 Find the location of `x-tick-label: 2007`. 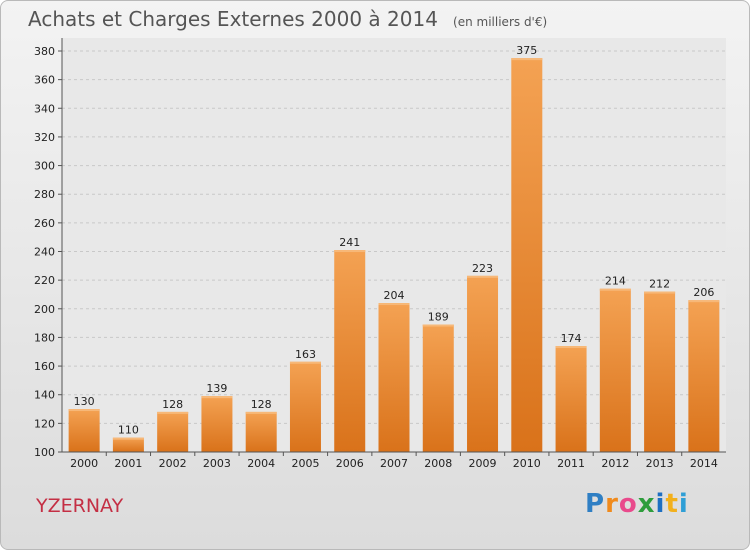

x-tick-label: 2007 is located at coordinates (394, 463).